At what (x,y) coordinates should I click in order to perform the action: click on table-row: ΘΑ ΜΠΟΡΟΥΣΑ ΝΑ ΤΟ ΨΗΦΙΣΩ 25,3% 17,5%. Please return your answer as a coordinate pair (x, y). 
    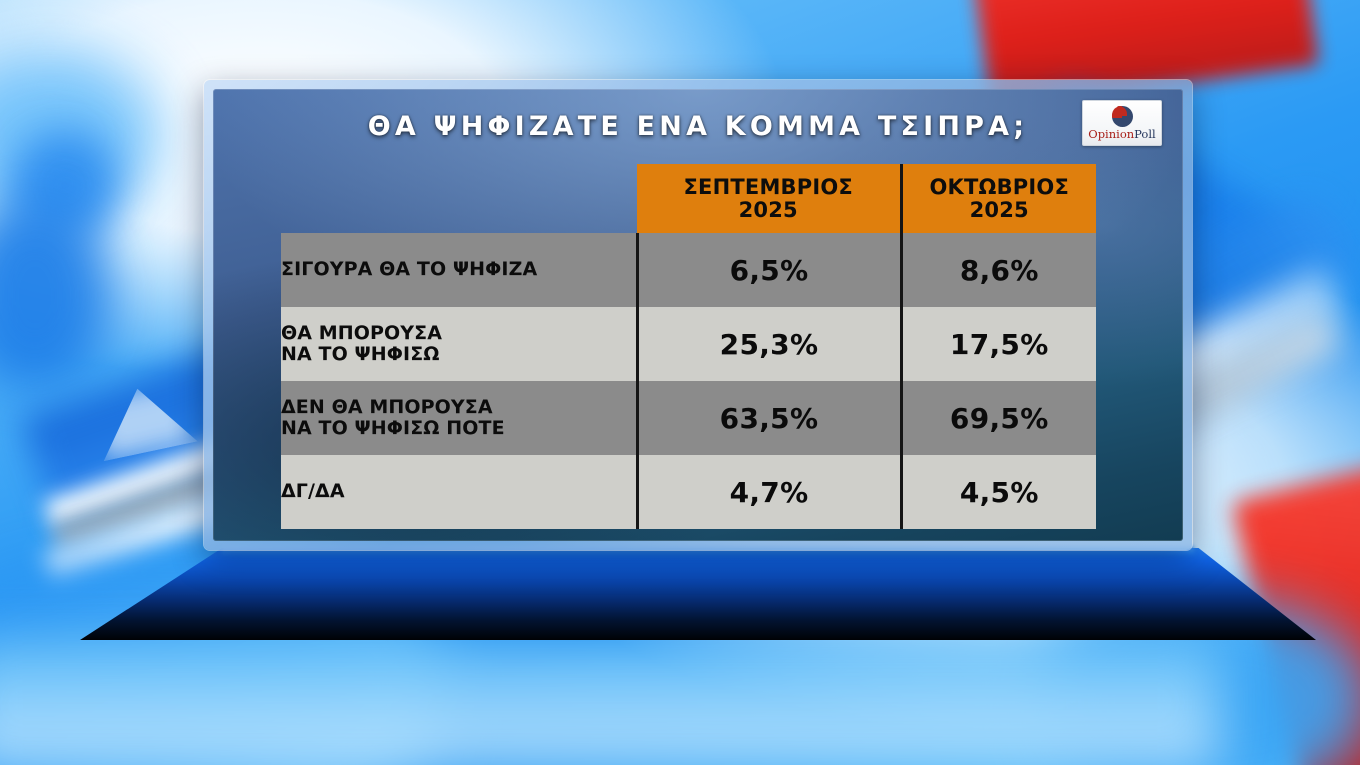
    Looking at the image, I should click on (688, 344).